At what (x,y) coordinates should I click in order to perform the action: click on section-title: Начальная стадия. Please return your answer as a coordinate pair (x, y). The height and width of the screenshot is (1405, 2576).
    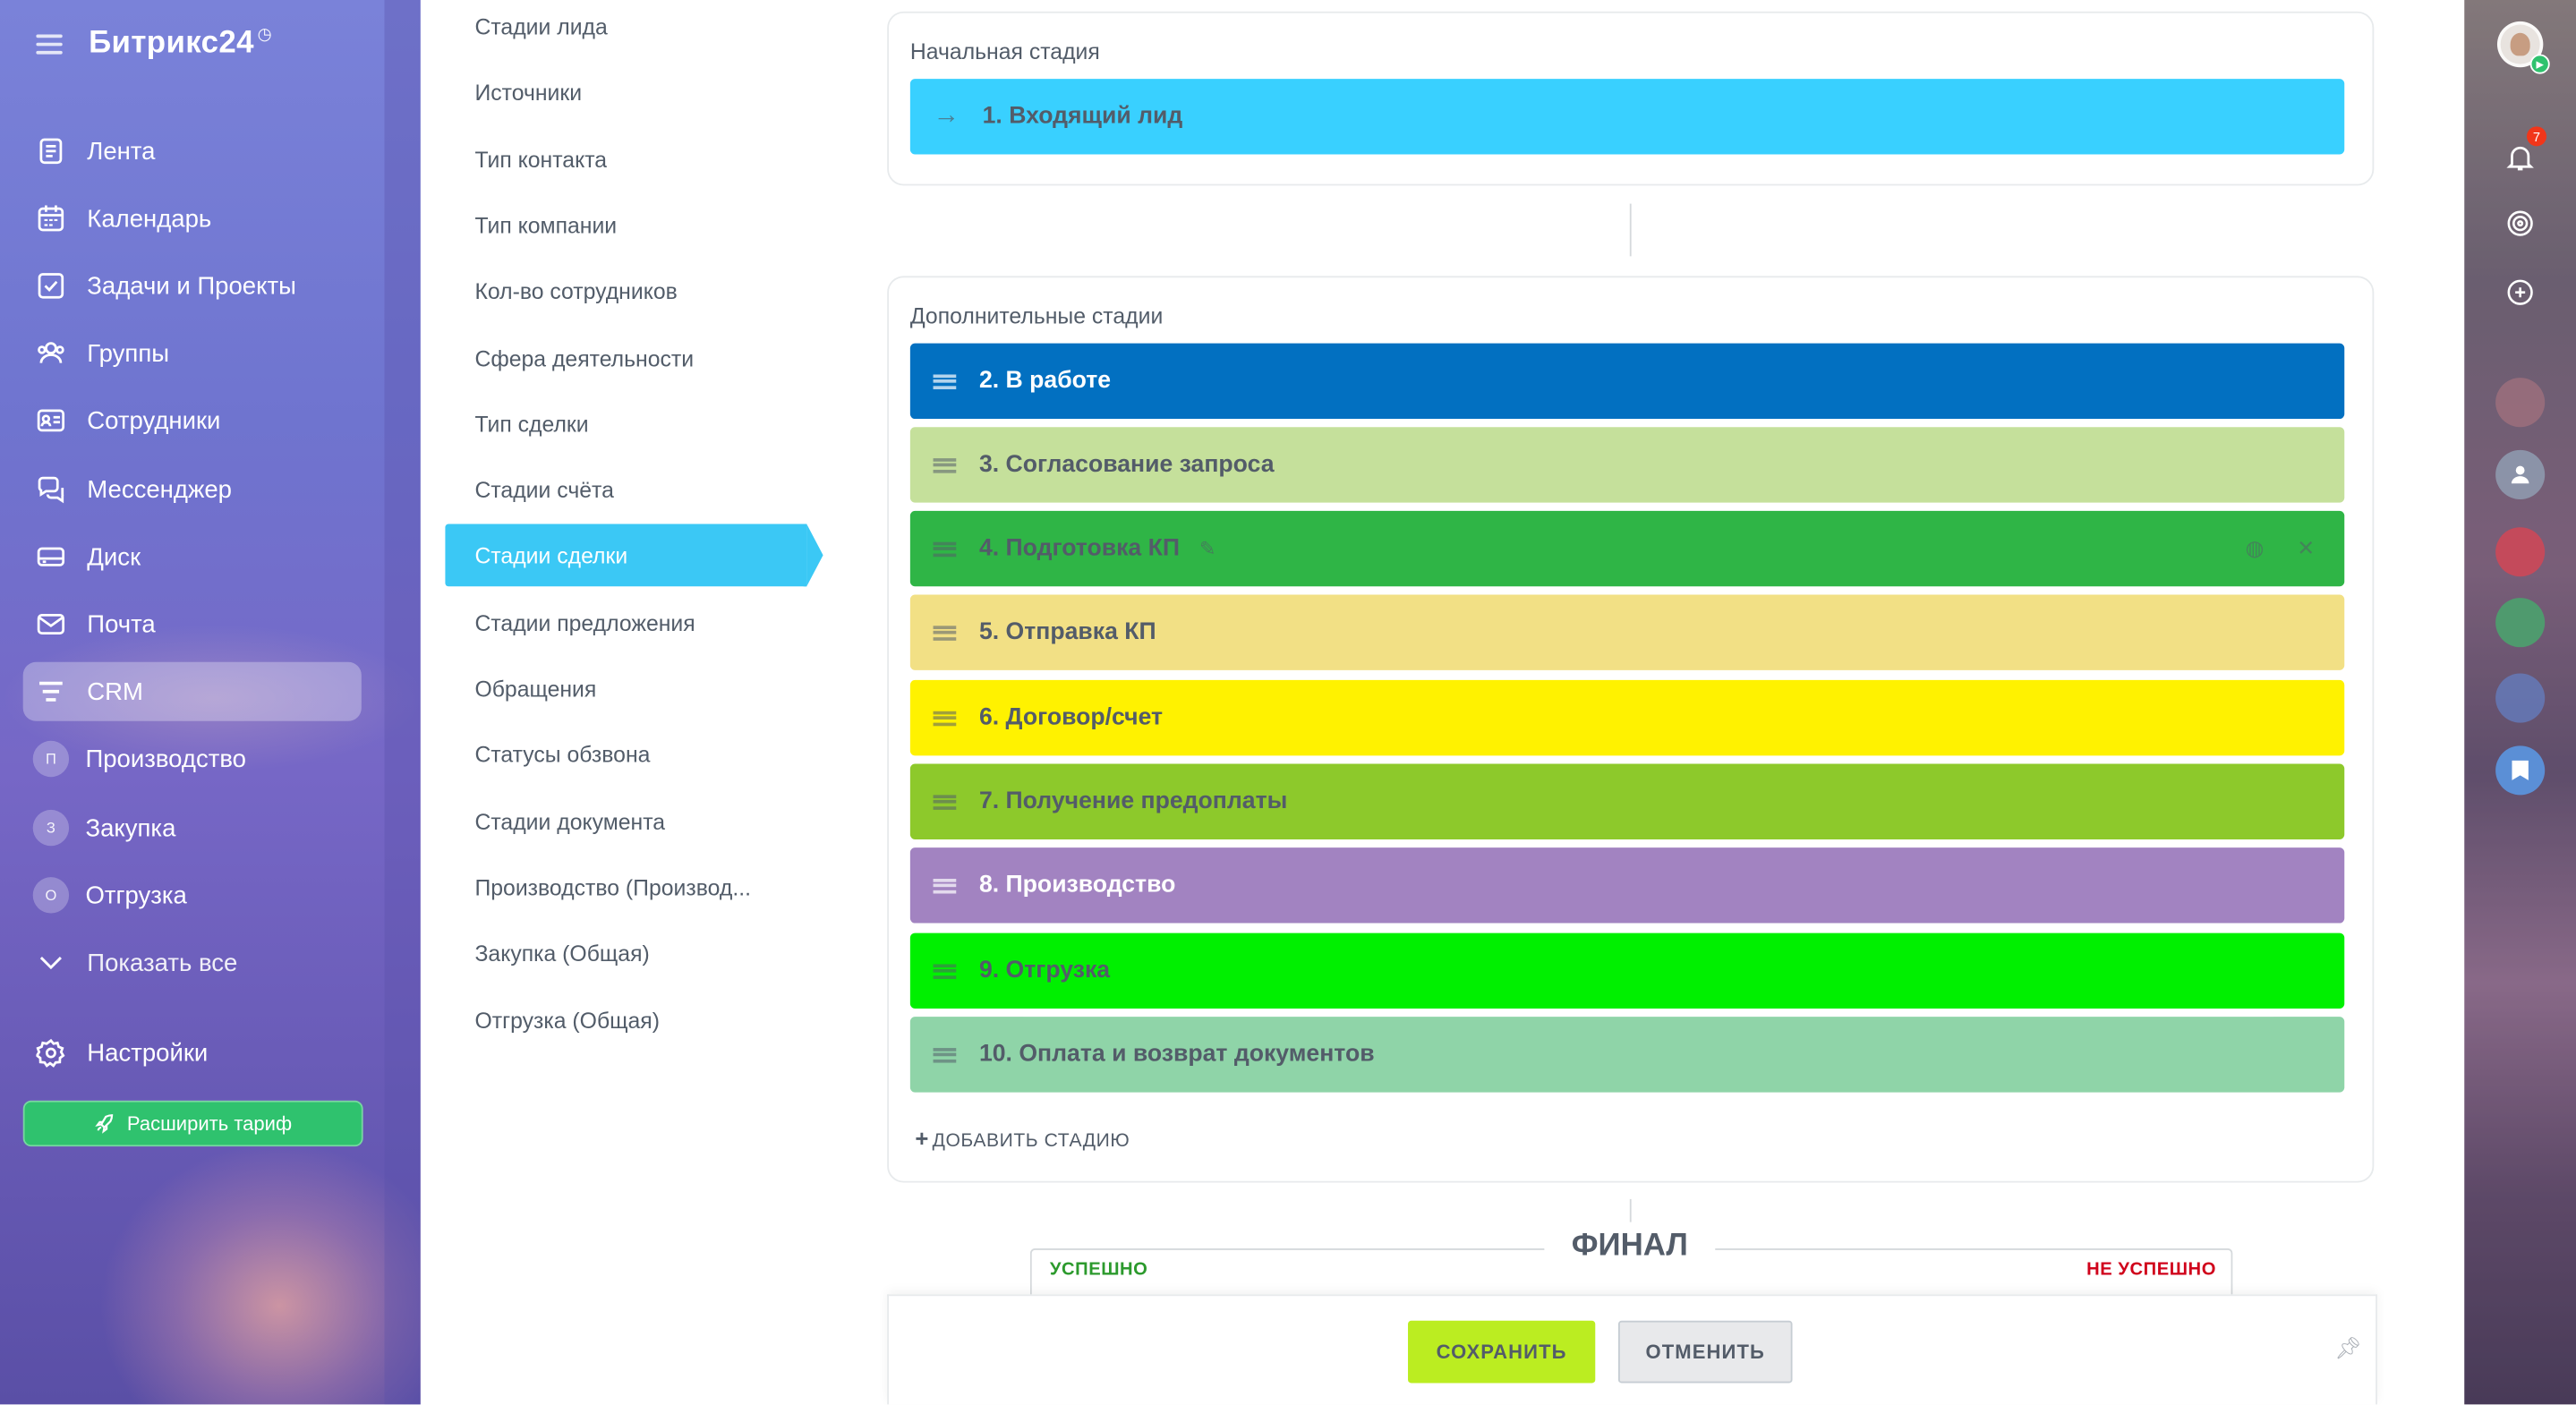
    Looking at the image, I should click on (1004, 51).